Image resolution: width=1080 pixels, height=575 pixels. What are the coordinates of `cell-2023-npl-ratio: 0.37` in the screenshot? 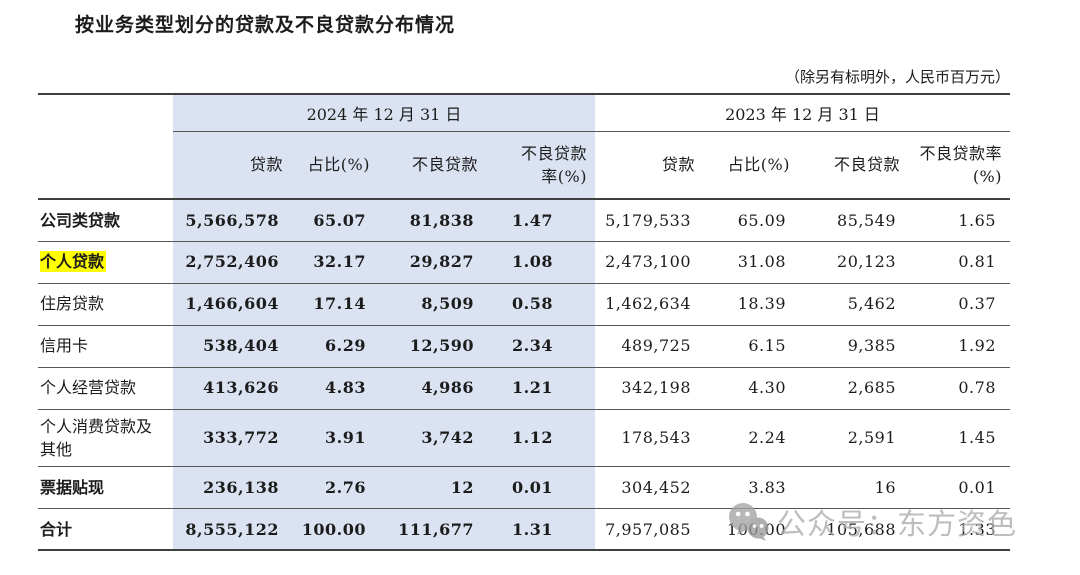 It's located at (960, 304).